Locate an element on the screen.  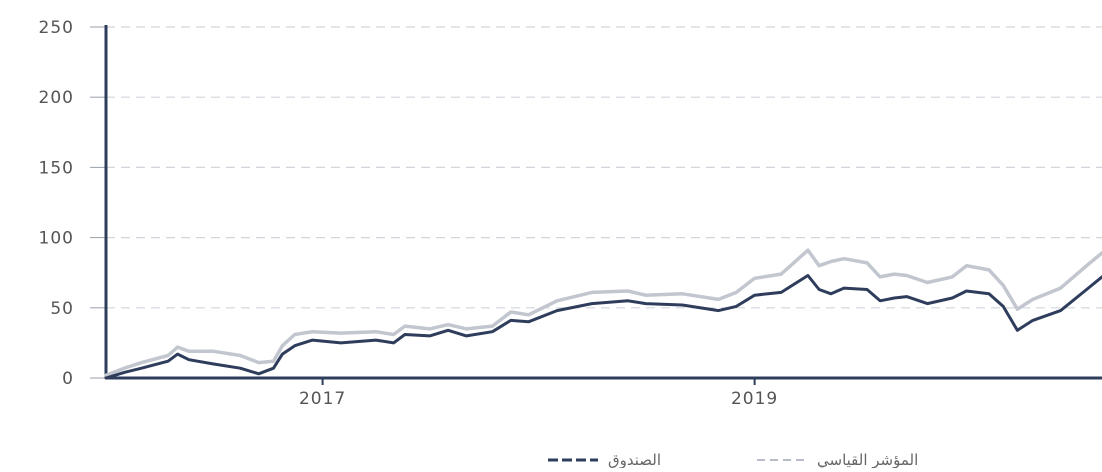
legend-benchmark-label: المؤشر القياسي is located at coordinates (867, 459).